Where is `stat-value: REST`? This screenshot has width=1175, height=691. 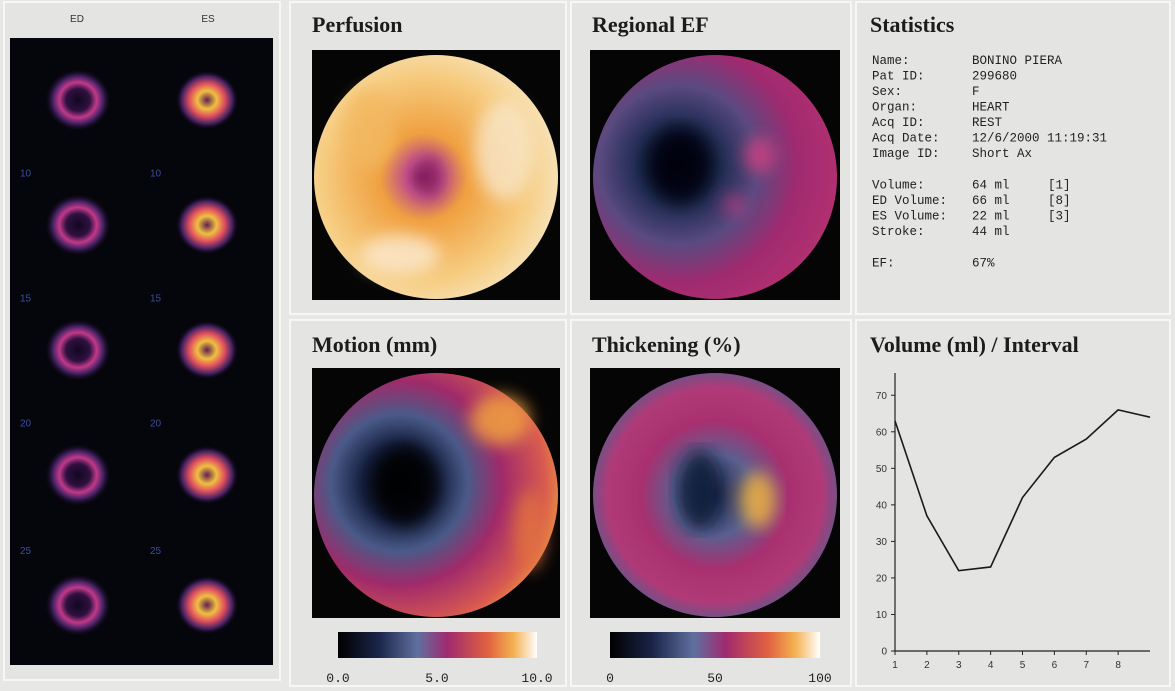
stat-value: REST is located at coordinates (987, 123).